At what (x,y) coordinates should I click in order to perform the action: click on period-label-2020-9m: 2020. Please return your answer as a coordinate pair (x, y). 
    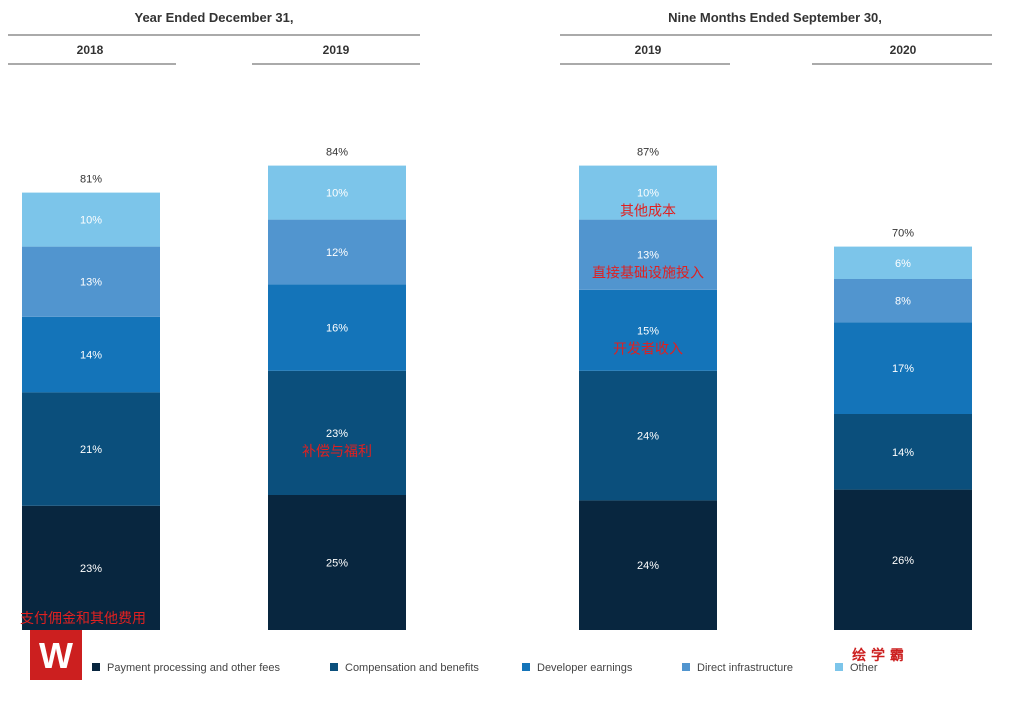
    Looking at the image, I should click on (903, 50).